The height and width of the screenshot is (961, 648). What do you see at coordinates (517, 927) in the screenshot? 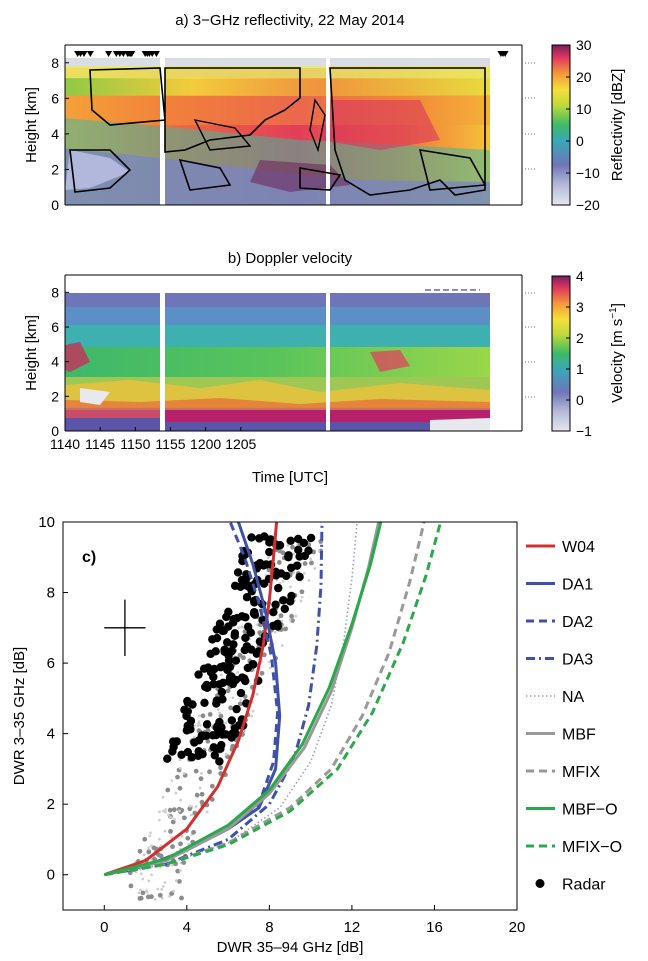
I see `panel-c-xtick-label: 20` at bounding box center [517, 927].